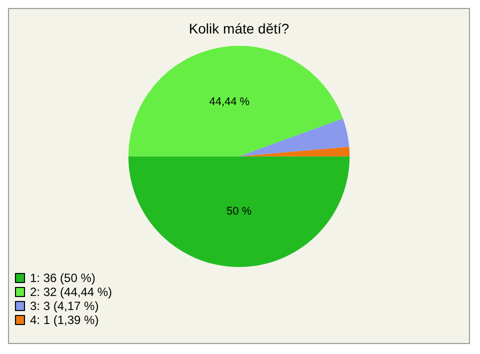  Describe the element at coordinates (64, 306) in the screenshot. I see `legend-label: 3: 3 (4,17 %)` at that location.